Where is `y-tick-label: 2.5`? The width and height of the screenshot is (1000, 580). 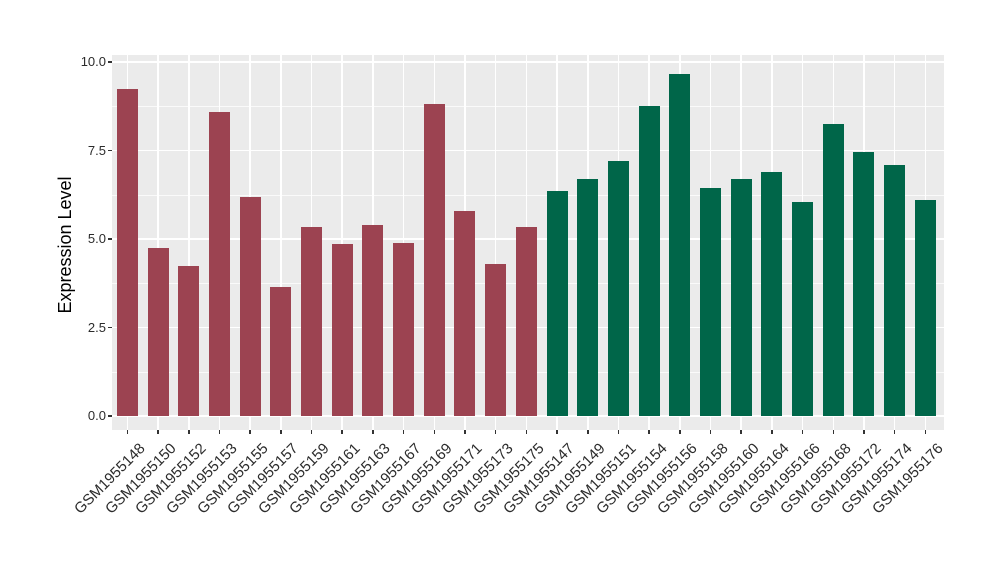
y-tick-label: 2.5 is located at coordinates (96, 327).